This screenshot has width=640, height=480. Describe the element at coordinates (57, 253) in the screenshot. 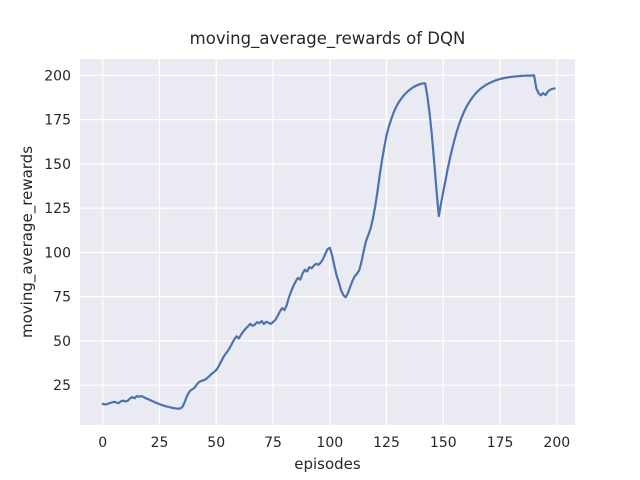

I see `y-tick-label: 100` at that location.